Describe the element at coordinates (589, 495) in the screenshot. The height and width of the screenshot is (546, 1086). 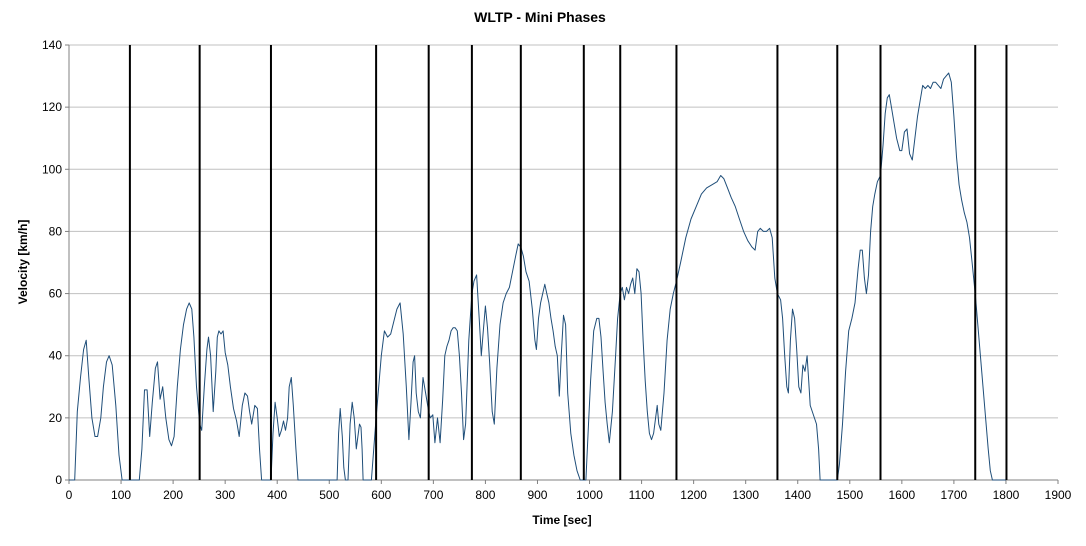
I see `x-tick-label: 1000` at that location.